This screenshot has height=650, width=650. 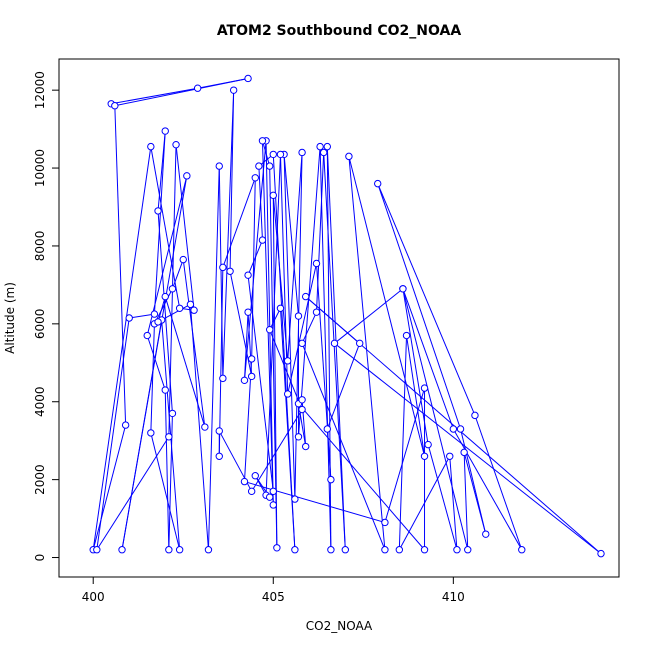 What do you see at coordinates (40, 90) in the screenshot?
I see `y-tick-label: 12000` at bounding box center [40, 90].